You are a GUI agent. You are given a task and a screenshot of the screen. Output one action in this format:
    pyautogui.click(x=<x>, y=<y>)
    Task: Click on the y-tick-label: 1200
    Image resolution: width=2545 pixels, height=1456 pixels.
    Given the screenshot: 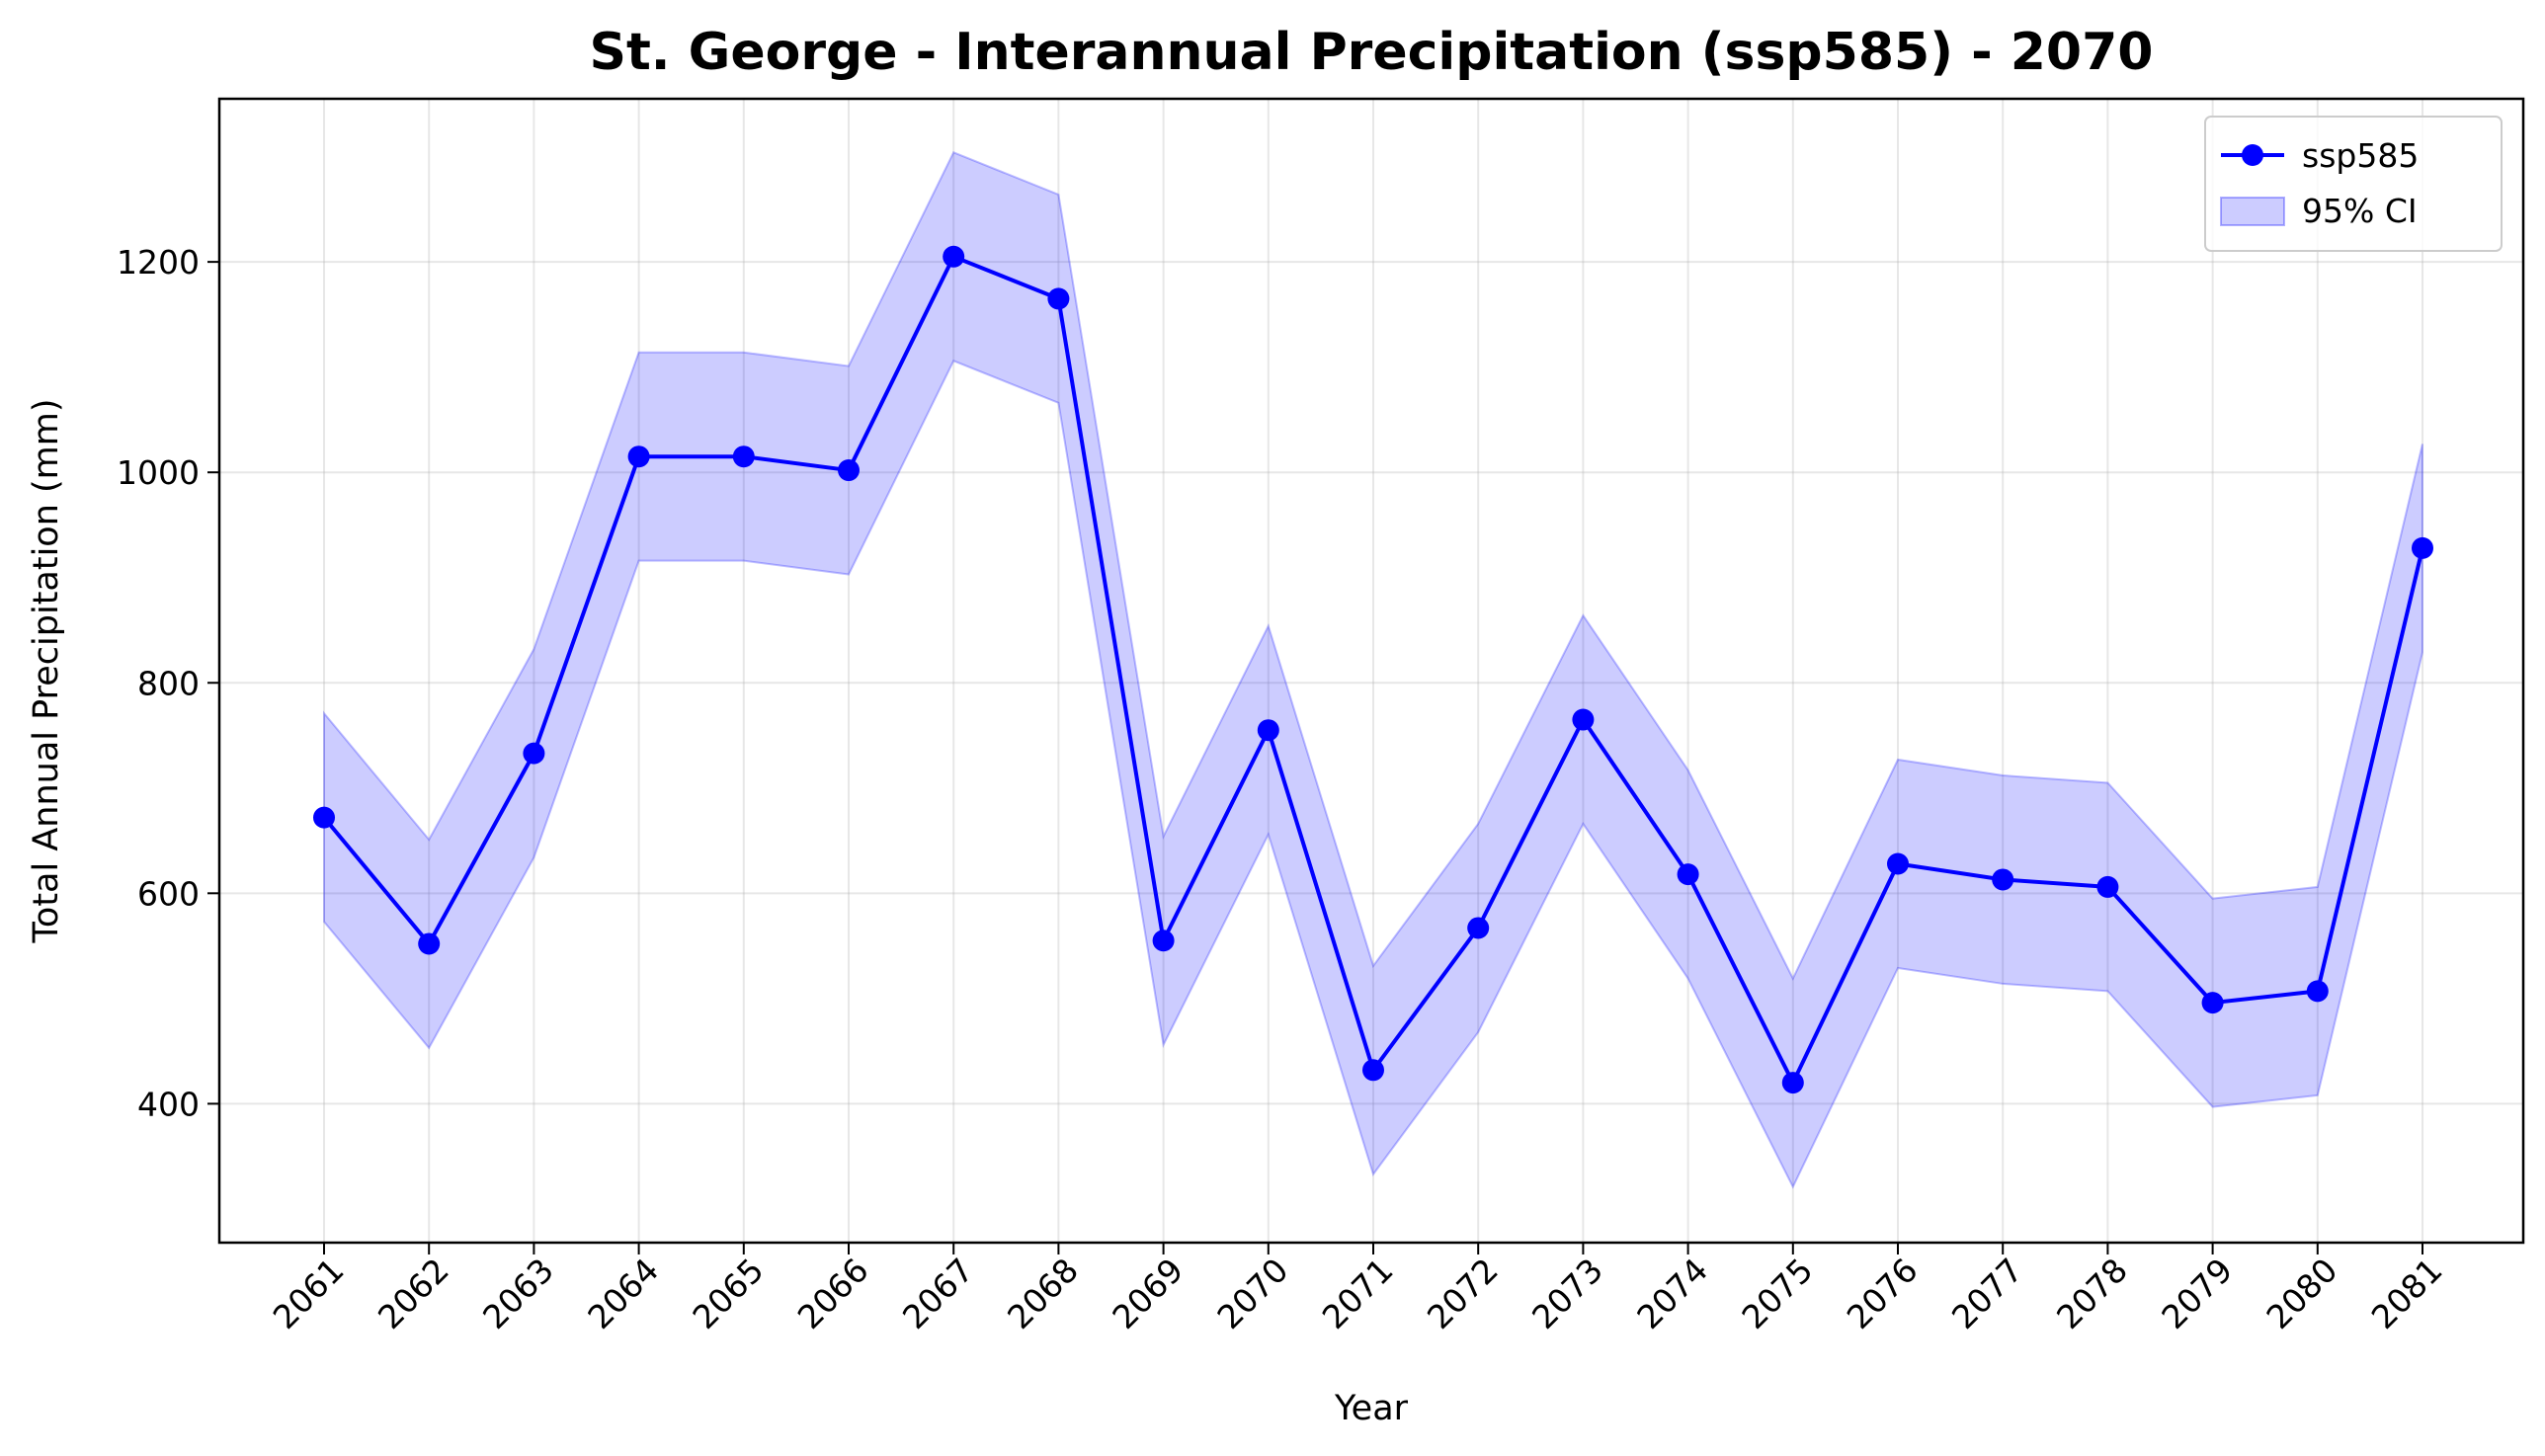 What is the action you would take?
    pyautogui.click(x=158, y=262)
    